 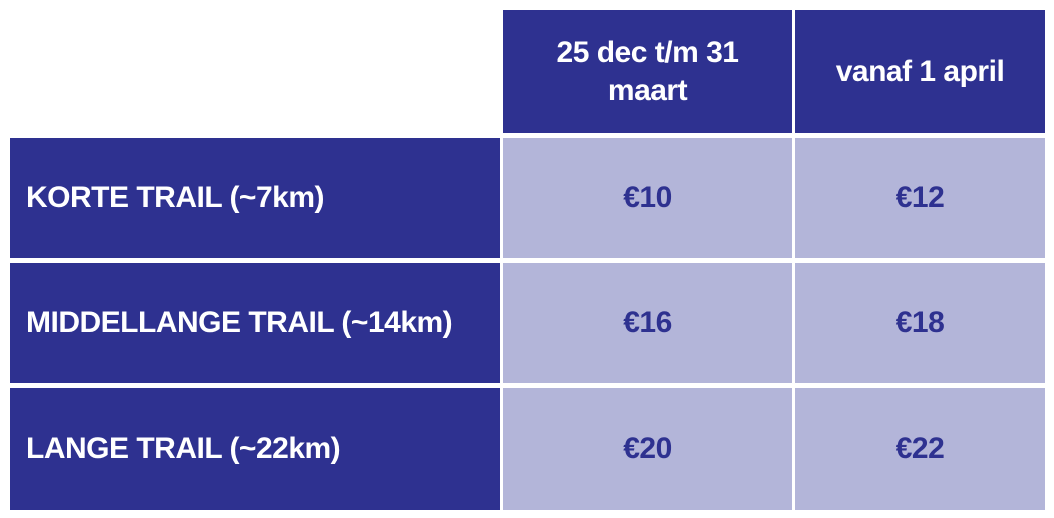 What do you see at coordinates (920, 71) in the screenshot?
I see `column-header: vanaf 1 april` at bounding box center [920, 71].